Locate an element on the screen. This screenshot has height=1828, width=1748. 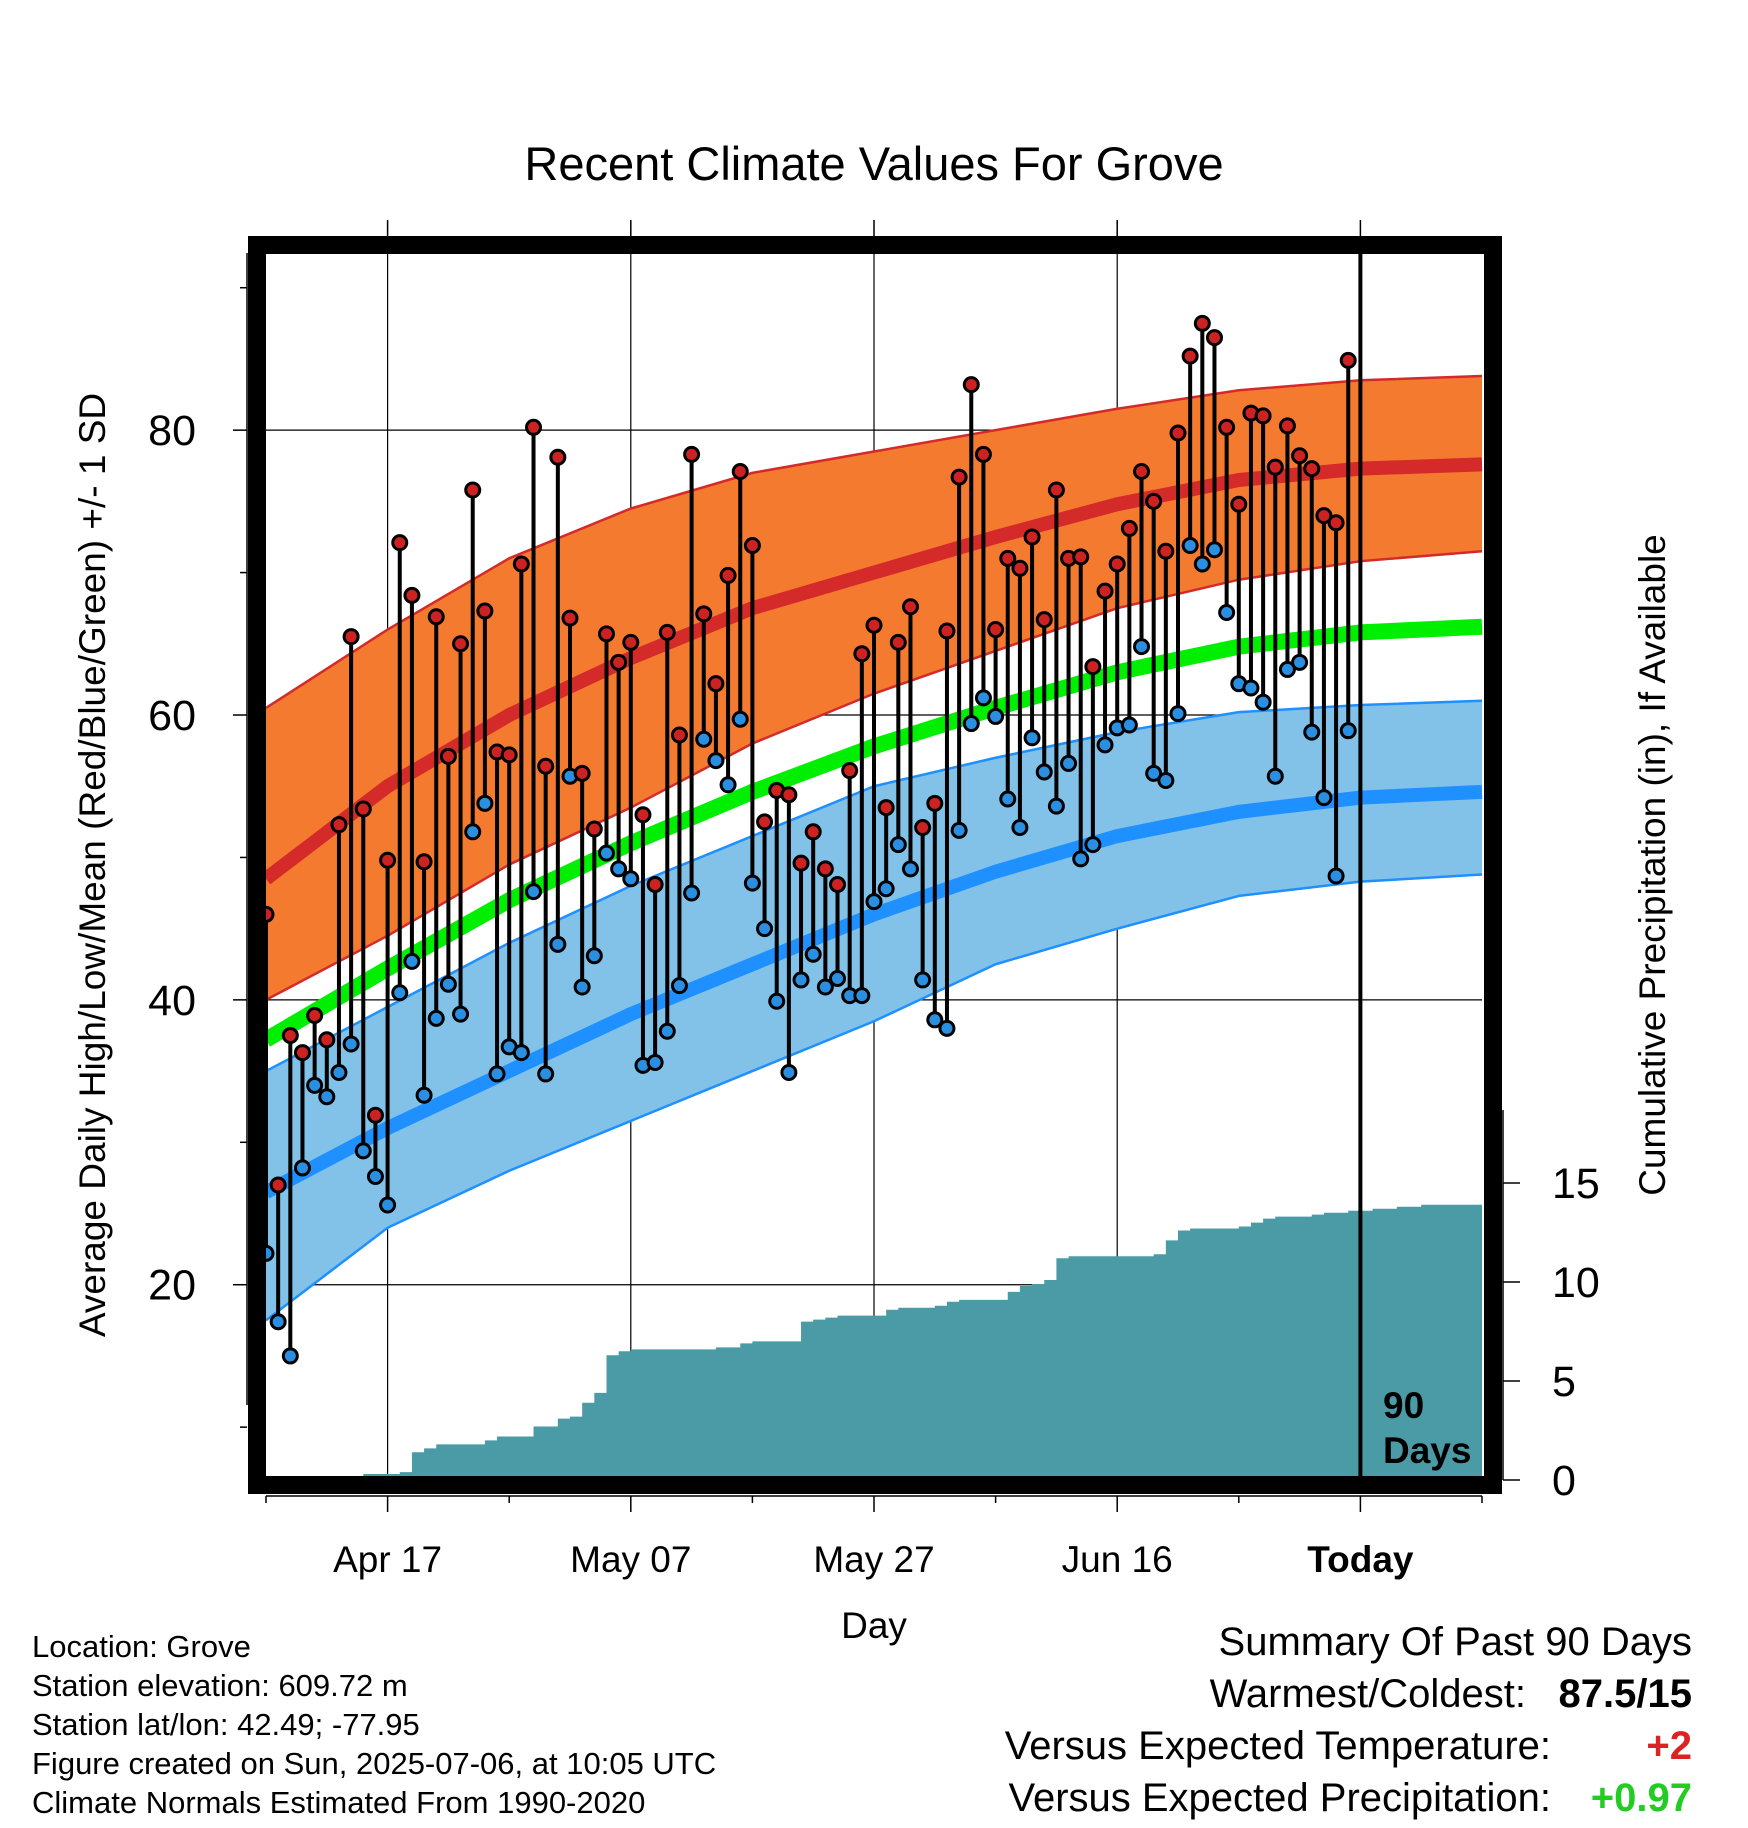
chart-title: Recent Climate Values For Grove is located at coordinates (873, 163).